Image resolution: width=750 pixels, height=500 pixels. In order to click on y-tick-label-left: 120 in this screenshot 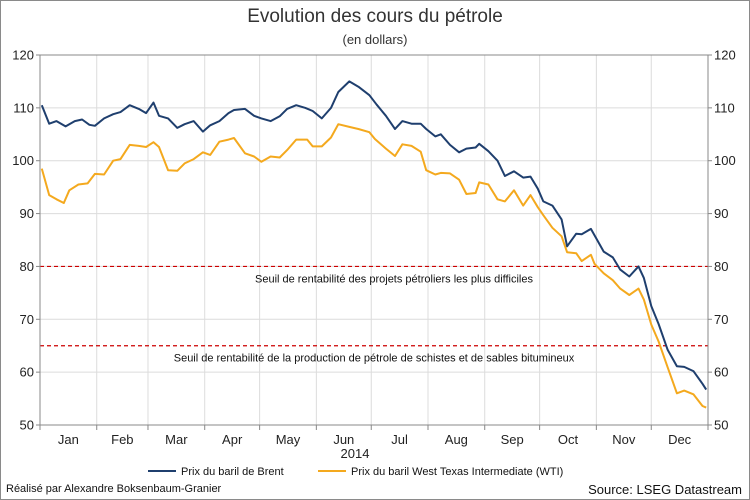, I will do `click(23, 55)`.